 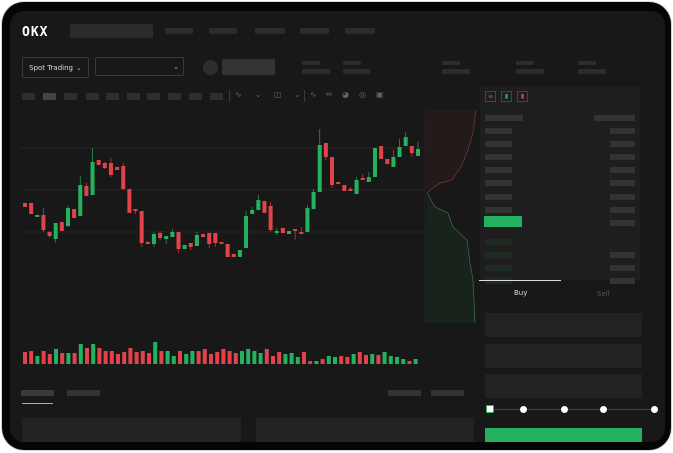 What do you see at coordinates (506, 96) in the screenshot?
I see `orderbook-bids-icon: ▮` at bounding box center [506, 96].